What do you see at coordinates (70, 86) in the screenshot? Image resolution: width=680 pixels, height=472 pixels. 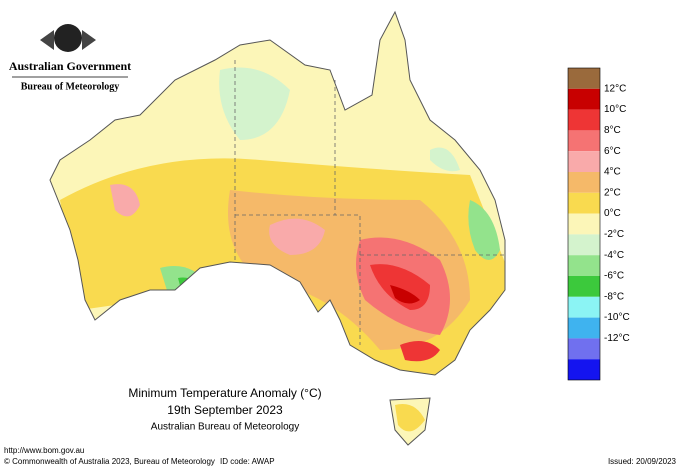 I see `bureau-name: Bureau of Meteorology` at bounding box center [70, 86].